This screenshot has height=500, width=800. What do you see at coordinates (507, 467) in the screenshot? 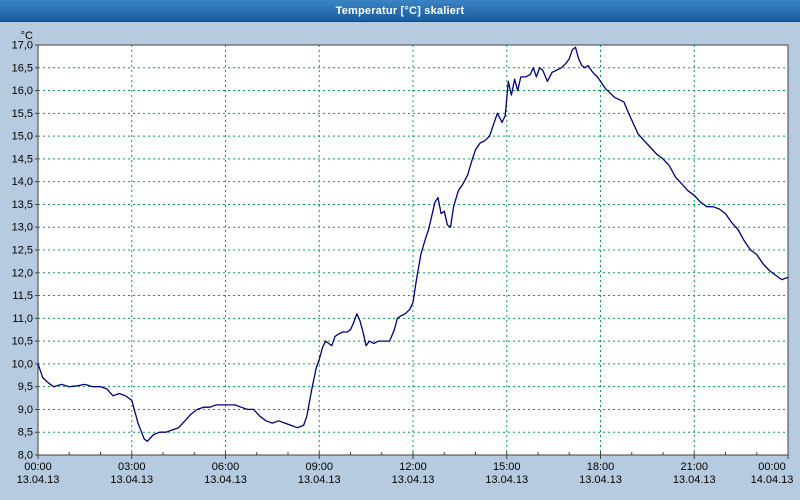
I see `svg-text: 15:00` at bounding box center [507, 467].